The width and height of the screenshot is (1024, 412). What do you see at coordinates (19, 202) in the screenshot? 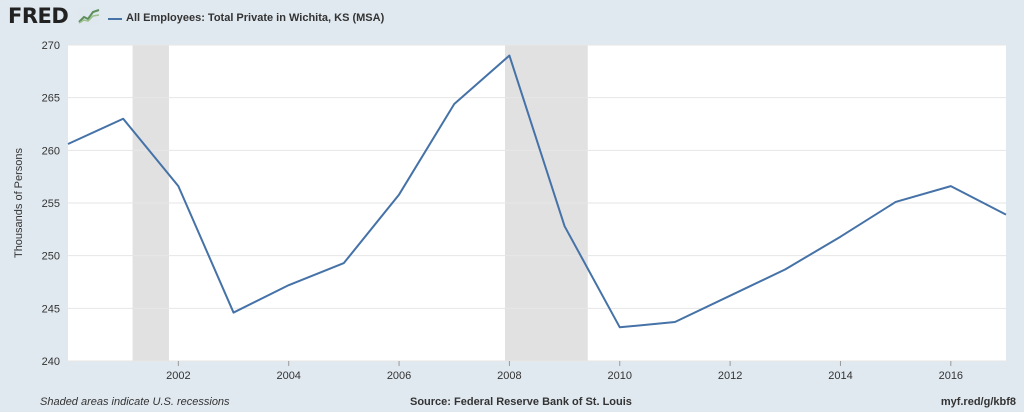
I see `y-axis-label: Thousands of Persons` at bounding box center [19, 202].